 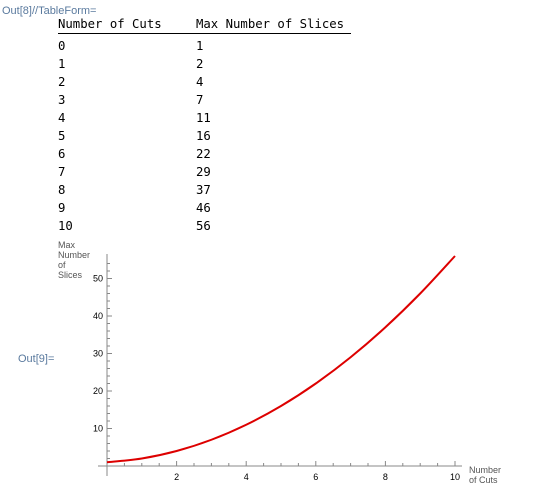 I want to click on x-tick-label: 2, so click(x=176, y=477).